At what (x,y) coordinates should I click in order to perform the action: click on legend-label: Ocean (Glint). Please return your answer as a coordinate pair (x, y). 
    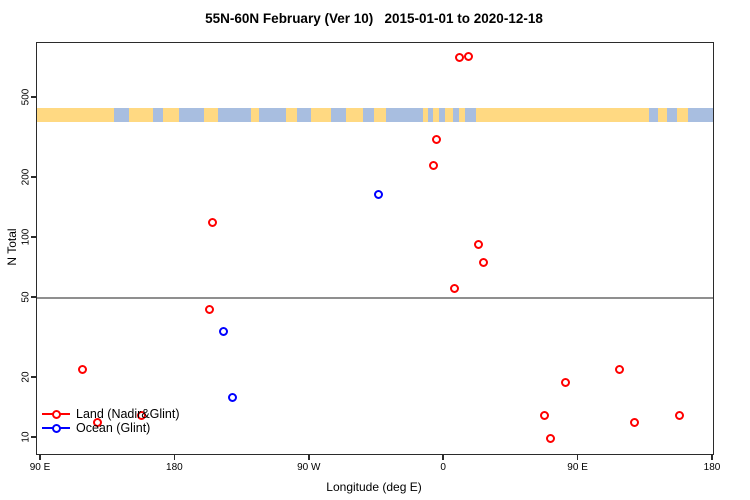
    Looking at the image, I should click on (113, 428).